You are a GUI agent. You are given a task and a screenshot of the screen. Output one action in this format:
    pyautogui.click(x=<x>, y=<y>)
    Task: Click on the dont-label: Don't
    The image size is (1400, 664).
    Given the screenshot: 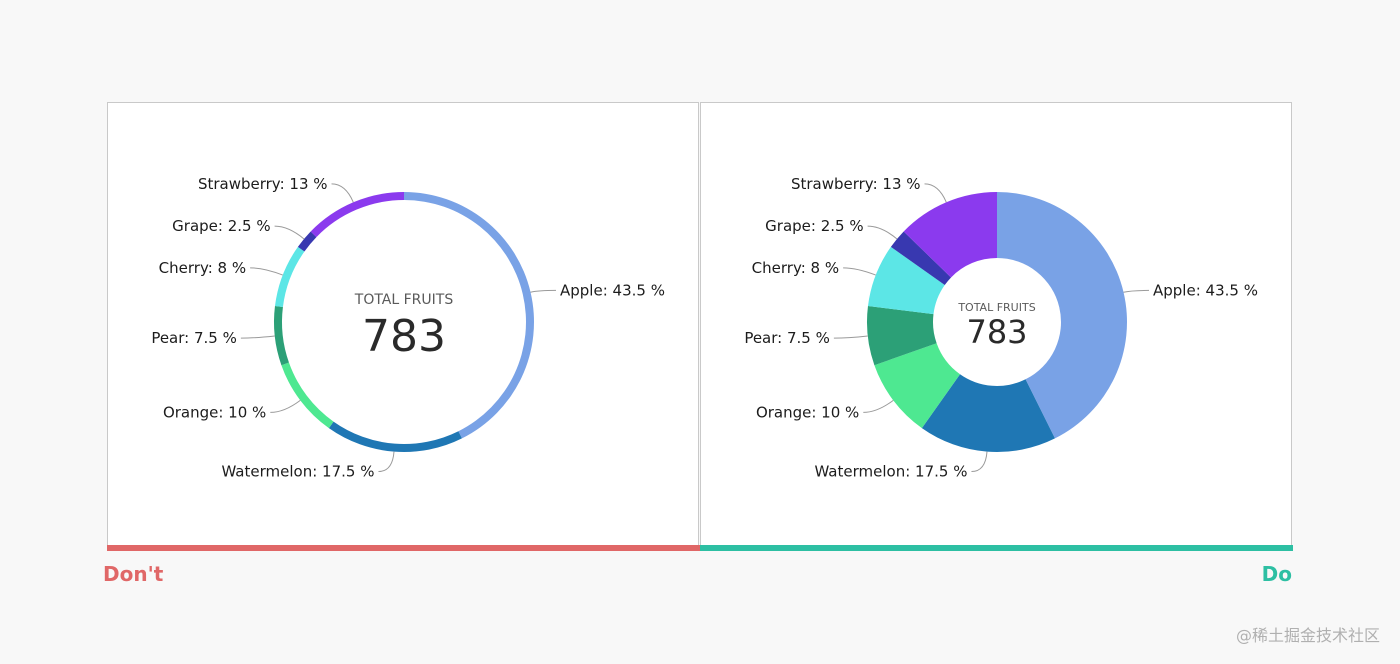 What is the action you would take?
    pyautogui.click(x=133, y=574)
    